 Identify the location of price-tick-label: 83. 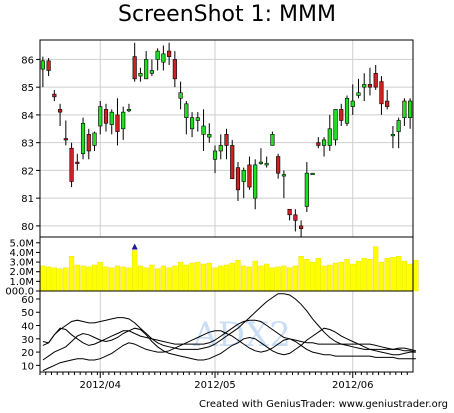
(27, 144).